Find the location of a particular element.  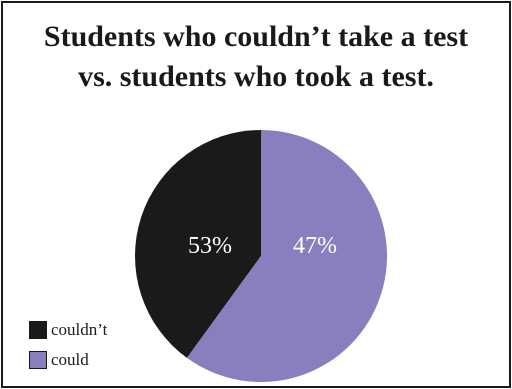

legend-item-couldnt: couldn’t is located at coordinates (68, 330).